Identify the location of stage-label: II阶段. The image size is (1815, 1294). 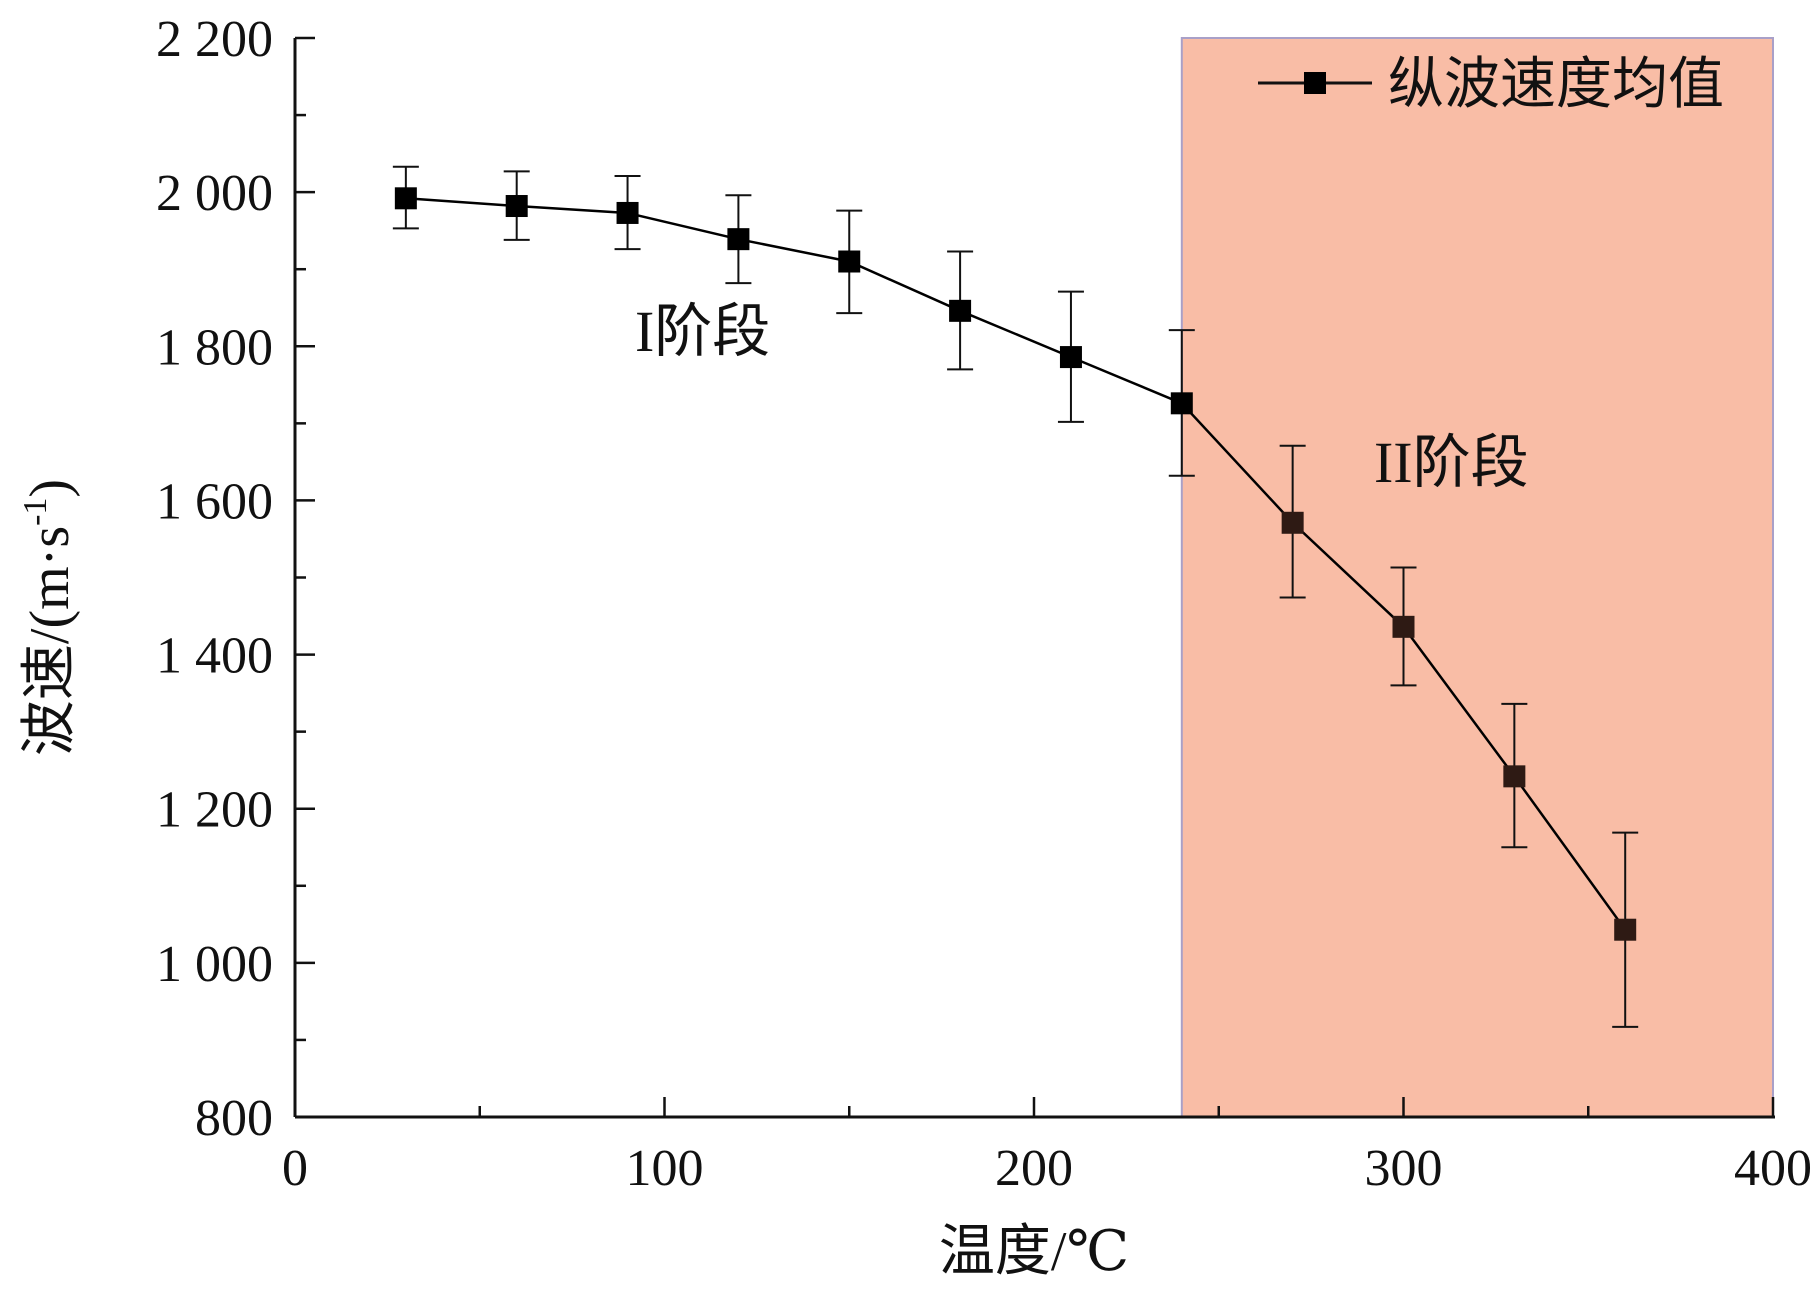
(1451, 462).